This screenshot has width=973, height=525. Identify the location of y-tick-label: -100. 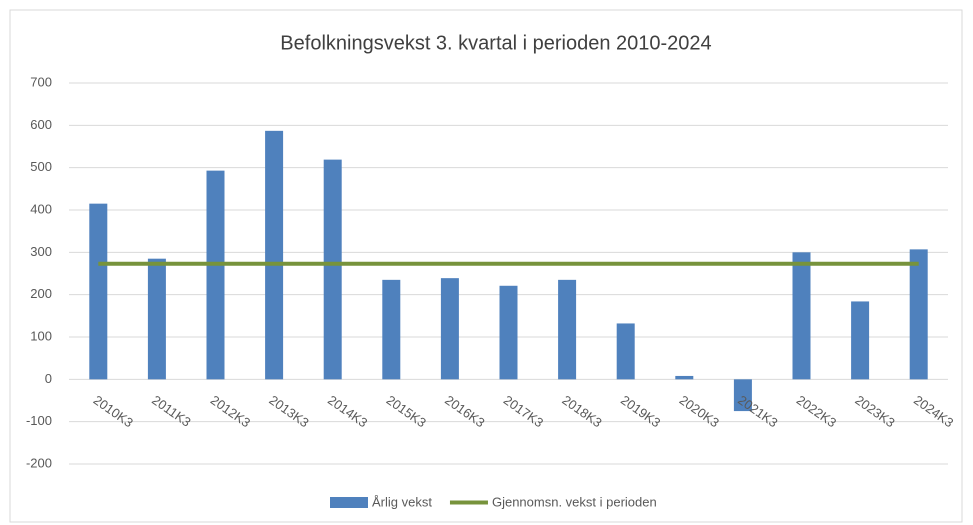
(39, 420).